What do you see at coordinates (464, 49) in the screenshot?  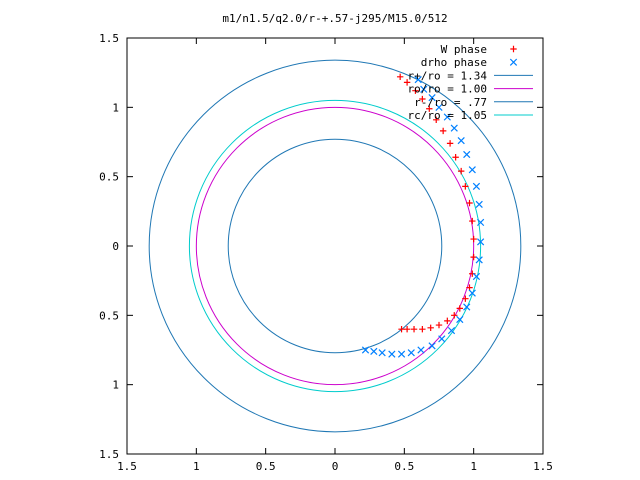 I see `legend-label: W phase` at bounding box center [464, 49].